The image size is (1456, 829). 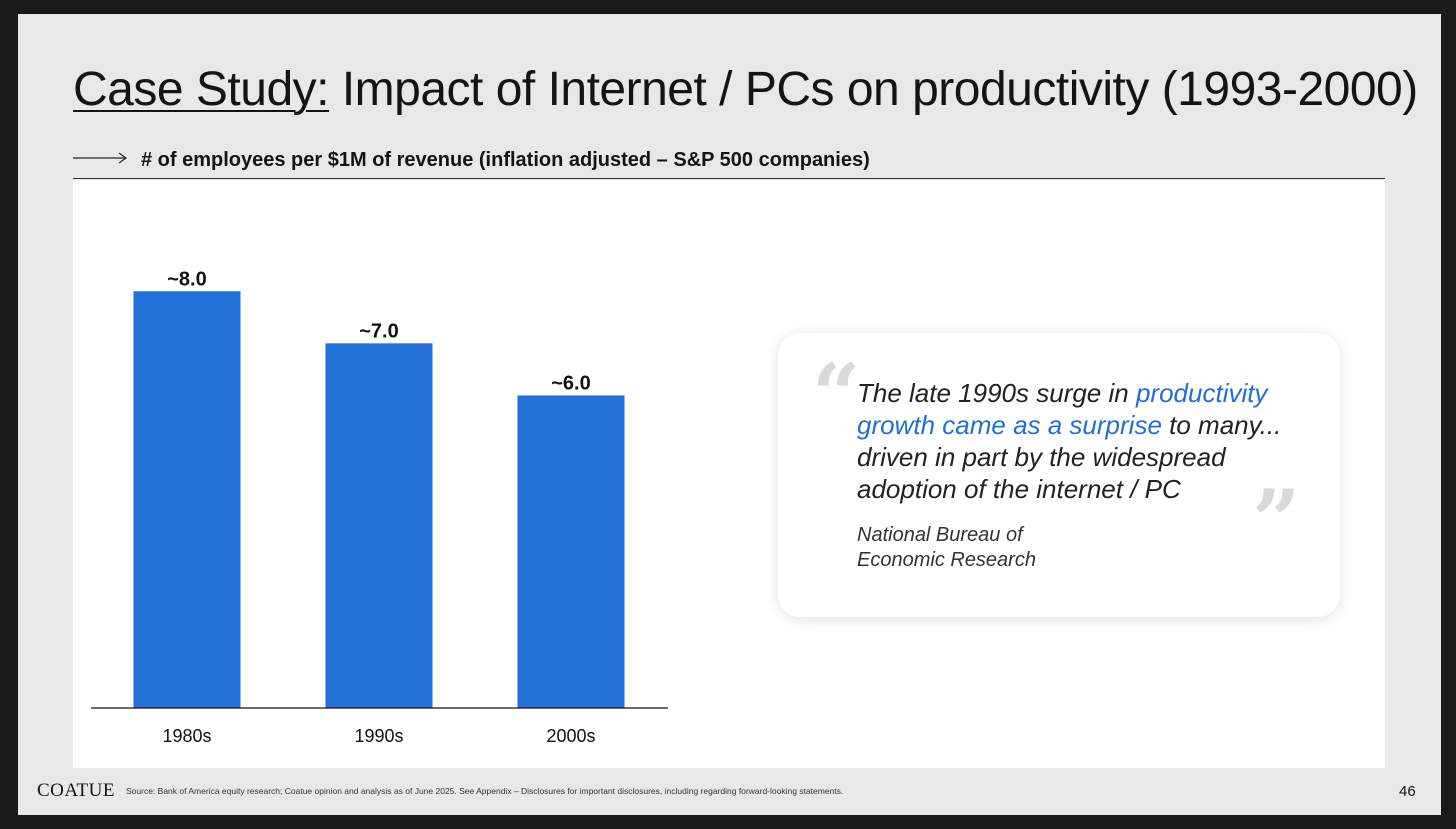 I want to click on page-number: 46, so click(x=1407, y=791).